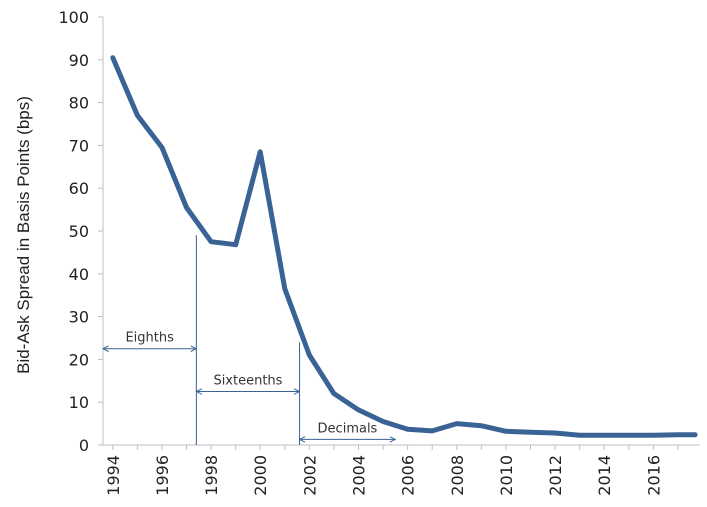 The image size is (707, 507). What do you see at coordinates (408, 475) in the screenshot?
I see `x-tick-label: 2006` at bounding box center [408, 475].